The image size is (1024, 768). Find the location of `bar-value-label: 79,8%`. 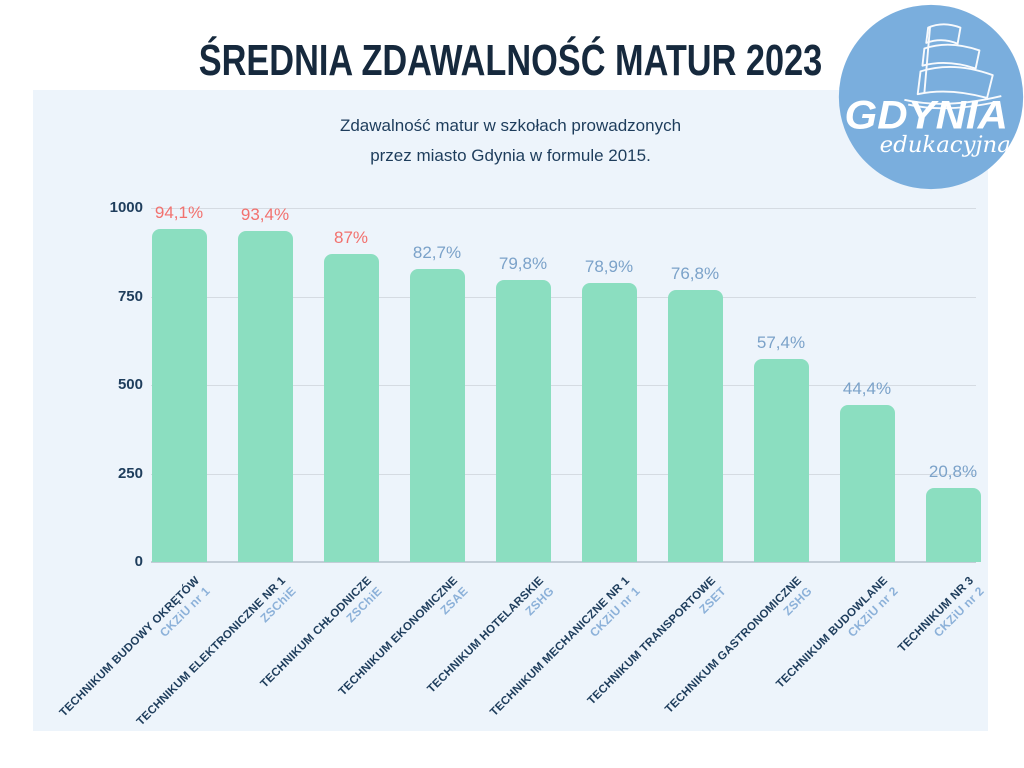

bar-value-label: 79,8% is located at coordinates (523, 263).